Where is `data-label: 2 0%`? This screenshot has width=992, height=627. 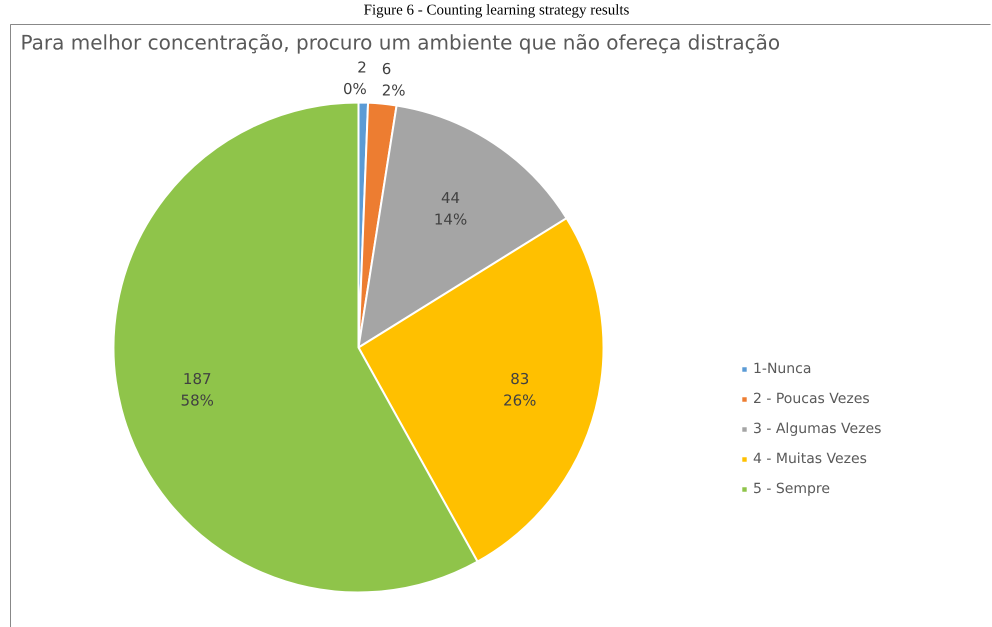
data-label: 2 0% is located at coordinates (354, 78).